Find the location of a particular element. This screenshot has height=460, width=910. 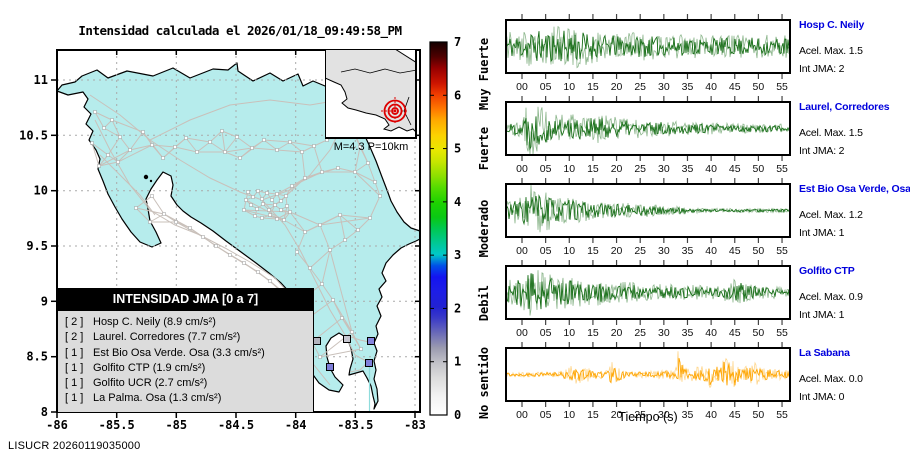

legend-item-intensity: [ 2 ] is located at coordinates (74, 337).